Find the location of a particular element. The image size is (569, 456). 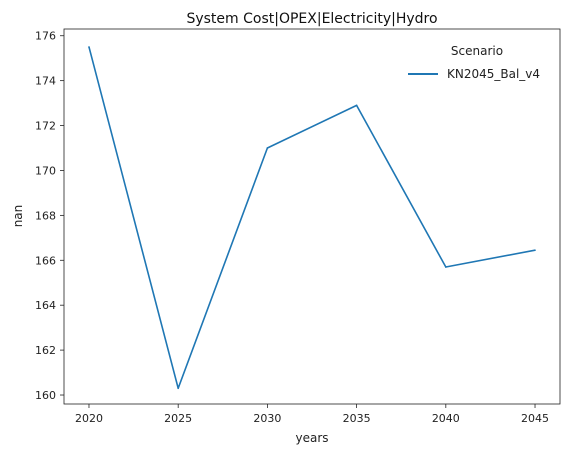

y-tick-label: 166 is located at coordinates (45, 260).